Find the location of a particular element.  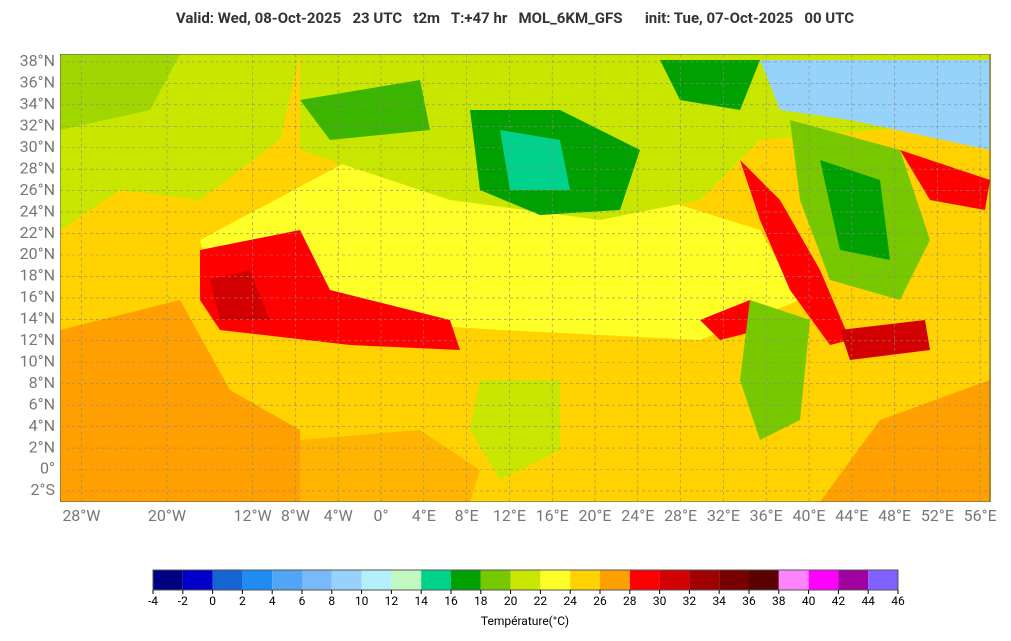

colorbar-tick-label: 16 is located at coordinates (451, 601).